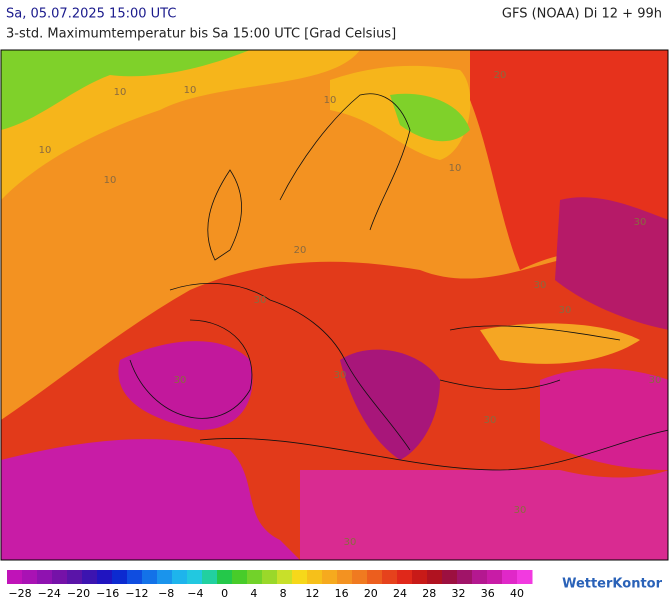 The width and height of the screenshot is (669, 600). What do you see at coordinates (166, 593) in the screenshot?
I see `legend-label: −8` at bounding box center [166, 593].